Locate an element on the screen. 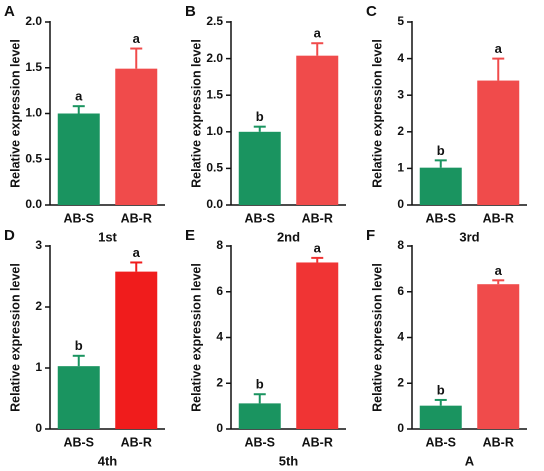 The width and height of the screenshot is (544, 471). chart-title: 5th is located at coordinates (289, 460).